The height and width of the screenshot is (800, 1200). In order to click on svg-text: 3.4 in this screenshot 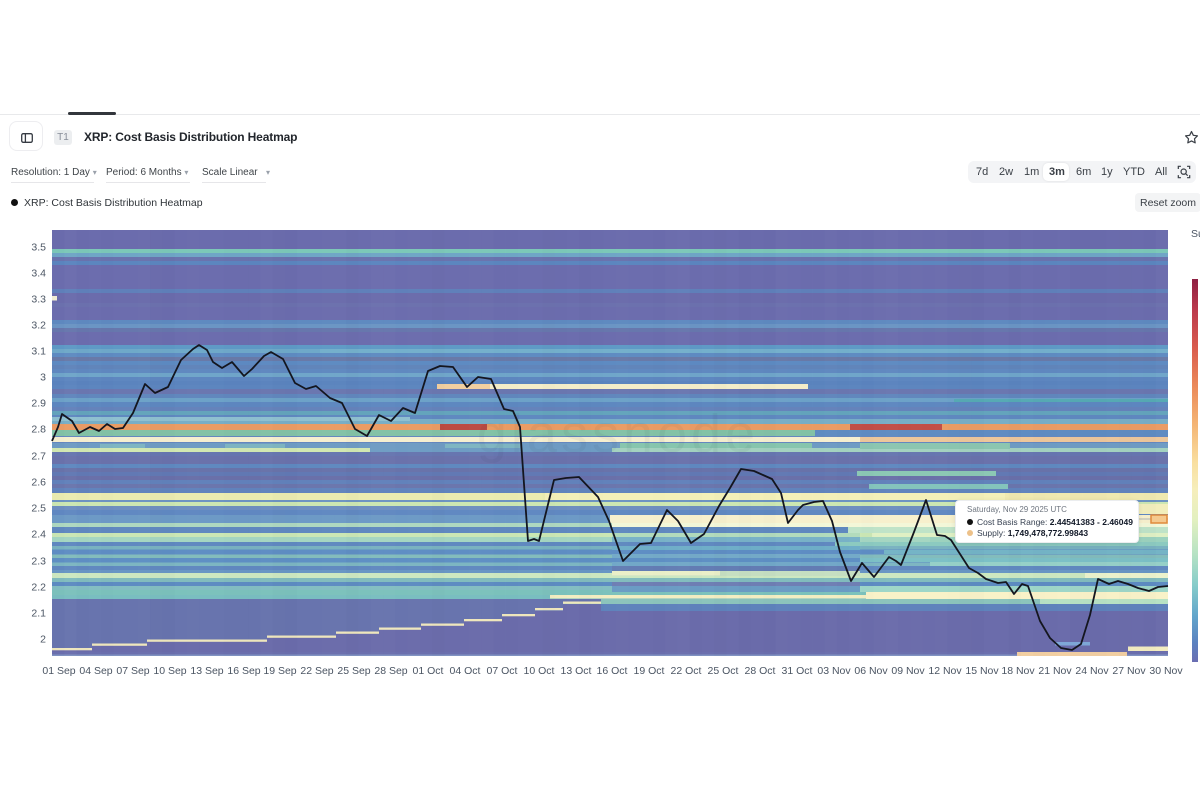, I will do `click(38, 274)`.